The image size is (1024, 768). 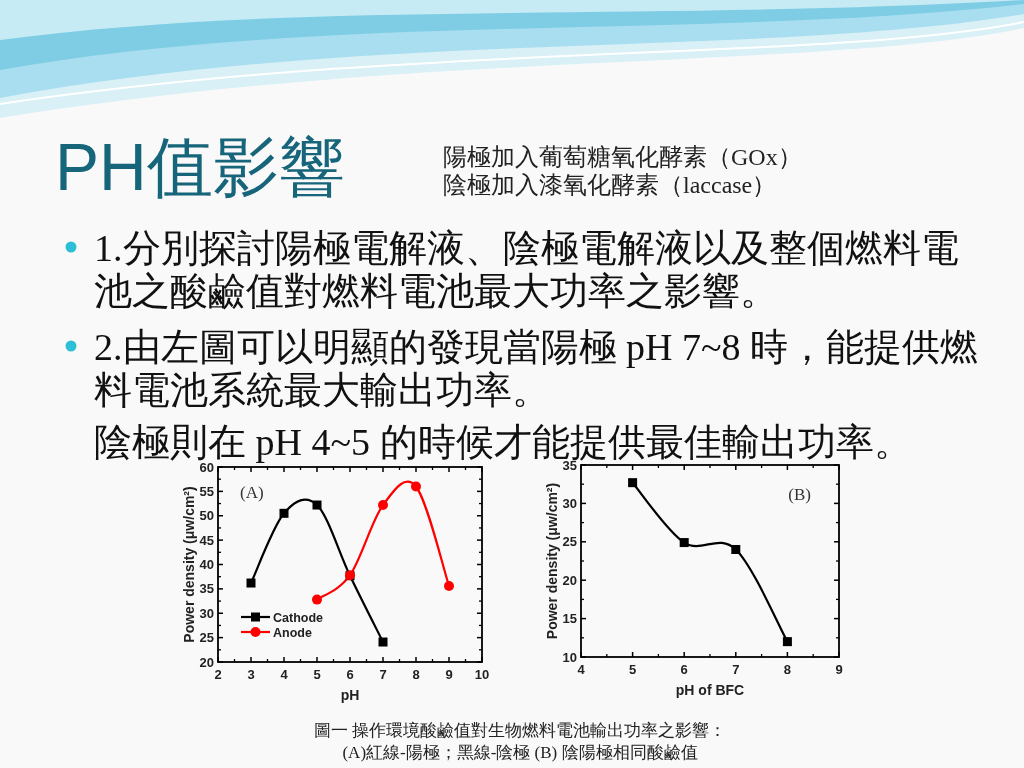 I want to click on x-axis-title: pH, so click(x=350, y=695).